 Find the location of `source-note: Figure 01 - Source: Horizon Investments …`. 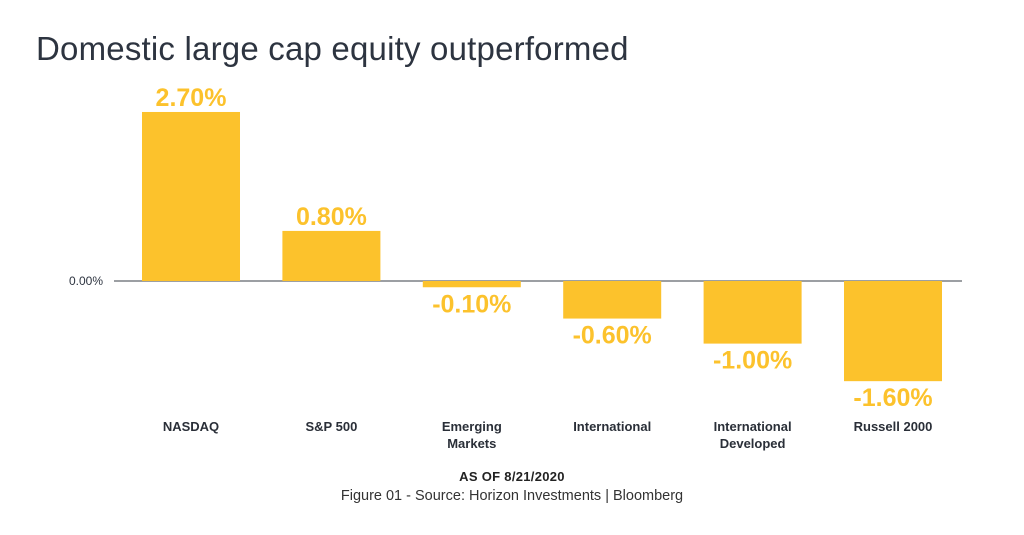

source-note: Figure 01 - Source: Horizon Investments … is located at coordinates (512, 496).